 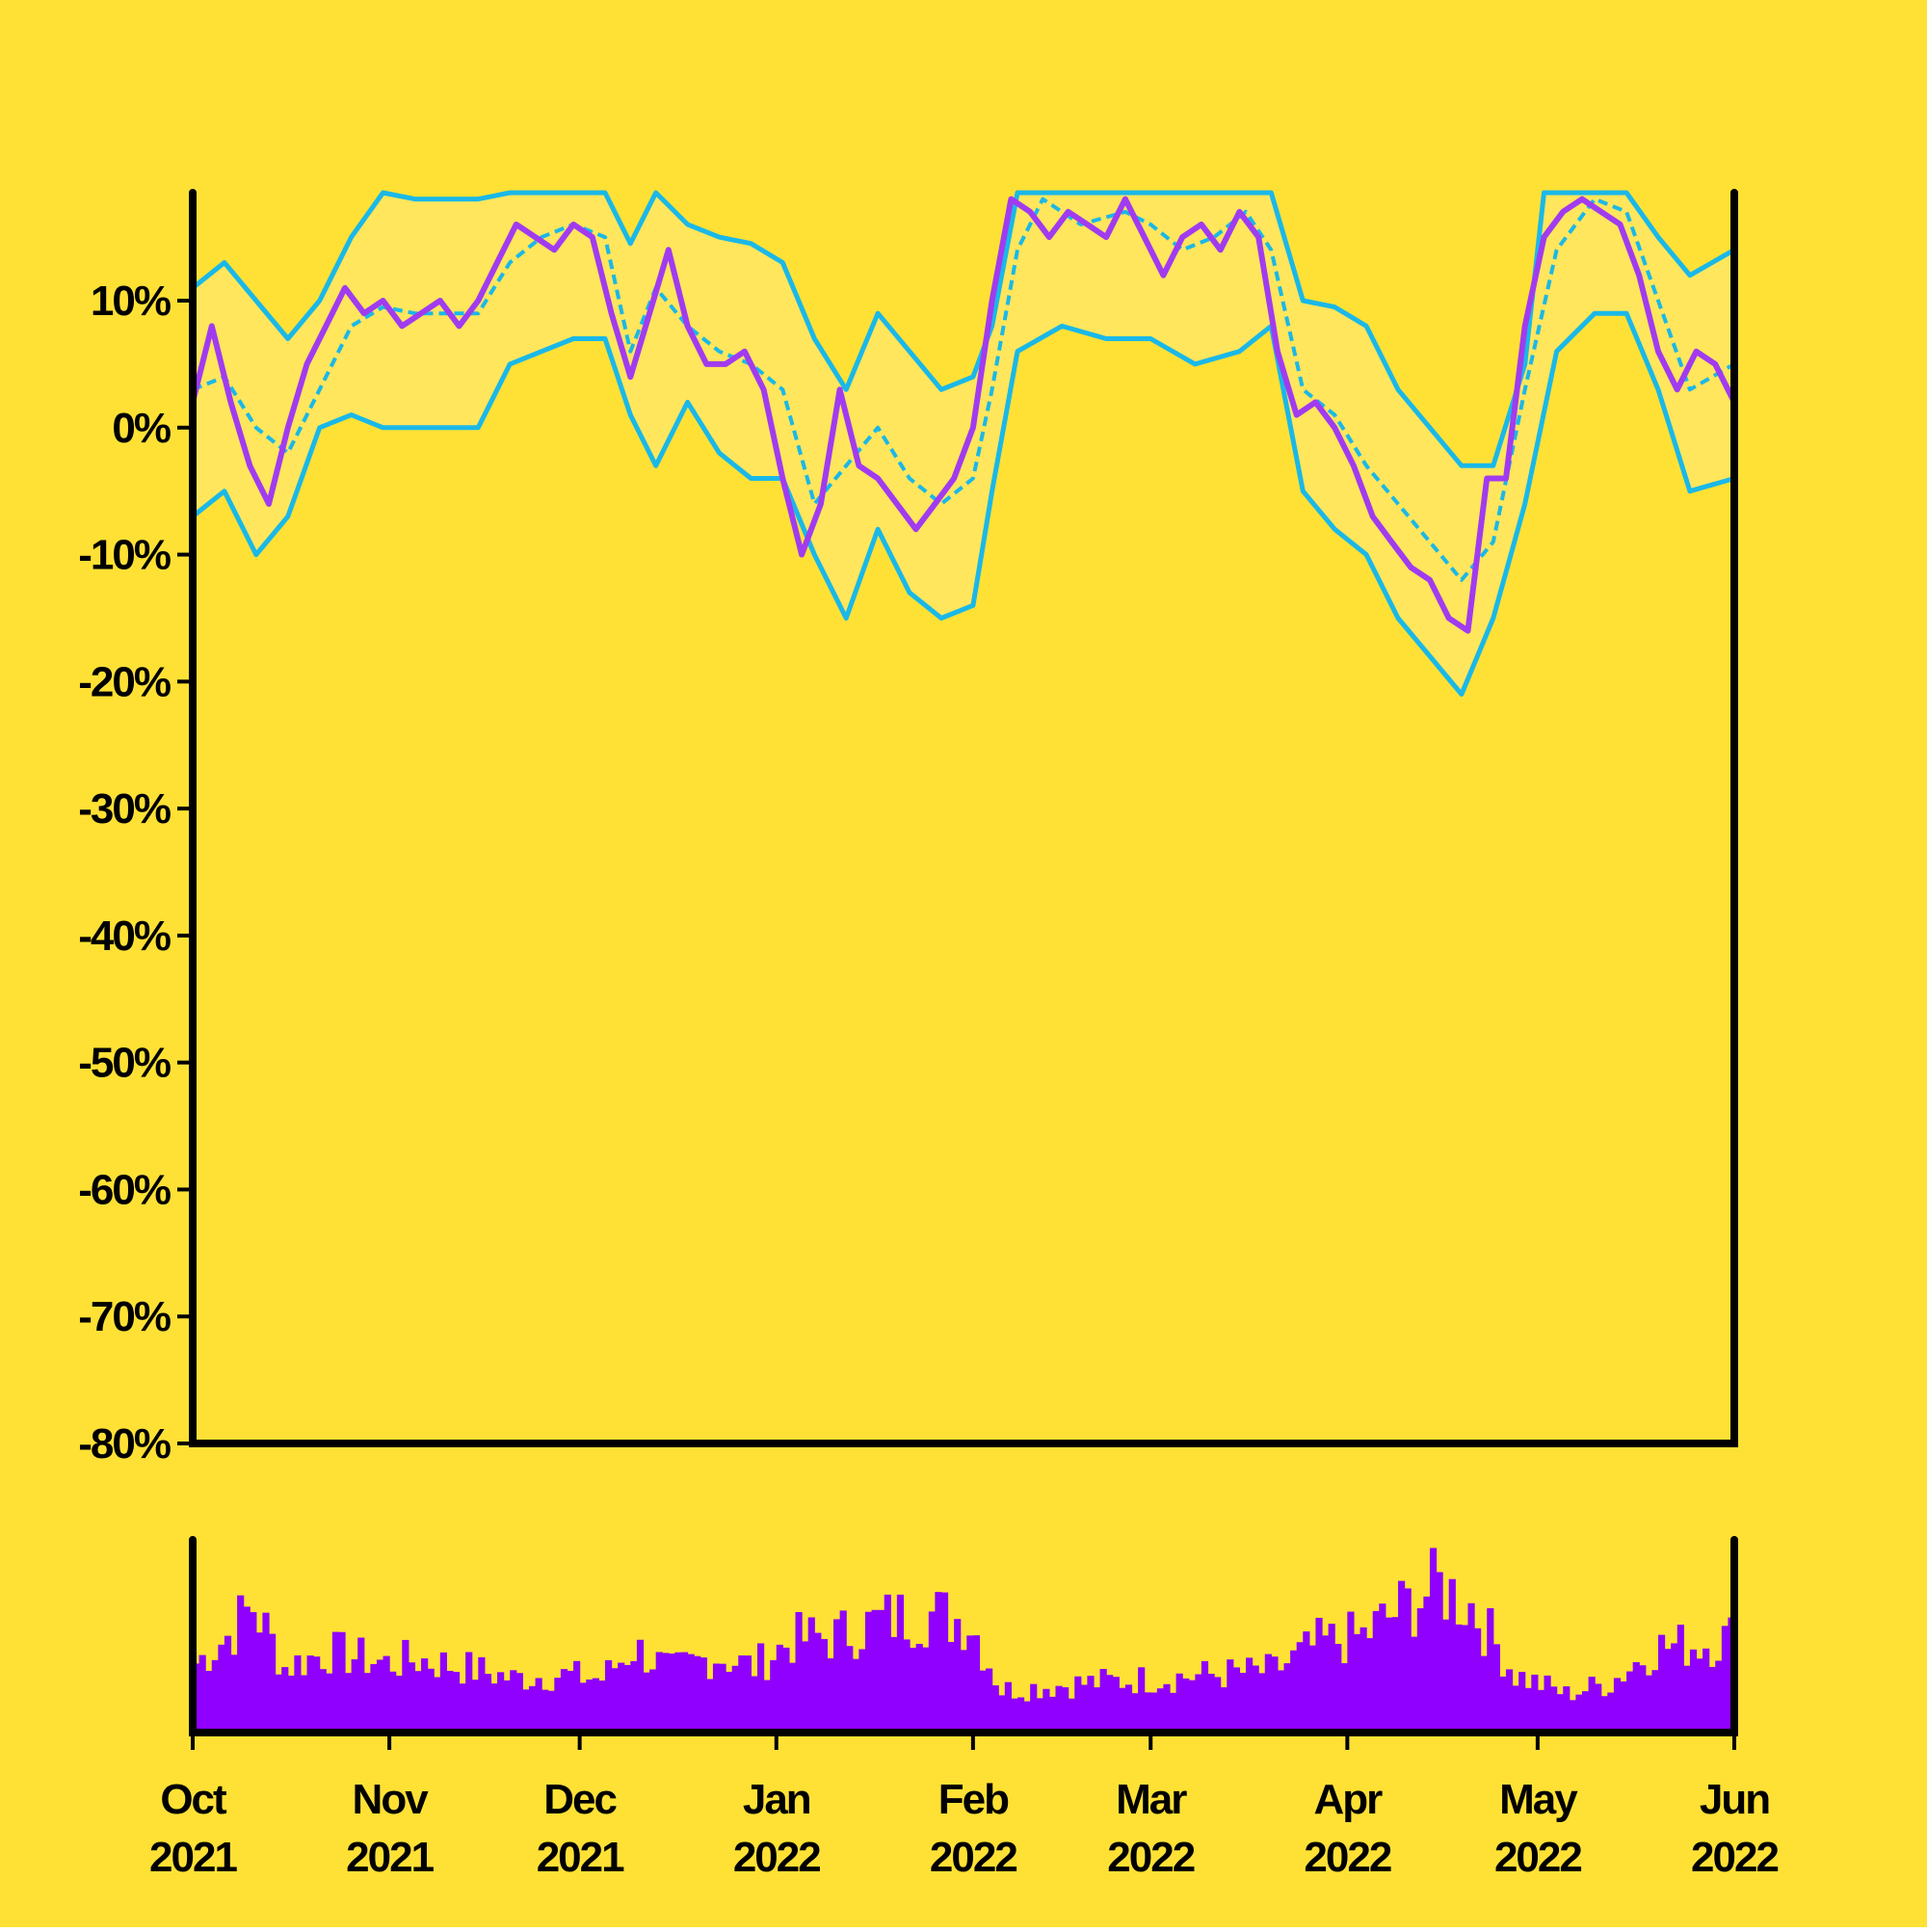 I want to click on y-tick-label: -60%, so click(x=125, y=1189).